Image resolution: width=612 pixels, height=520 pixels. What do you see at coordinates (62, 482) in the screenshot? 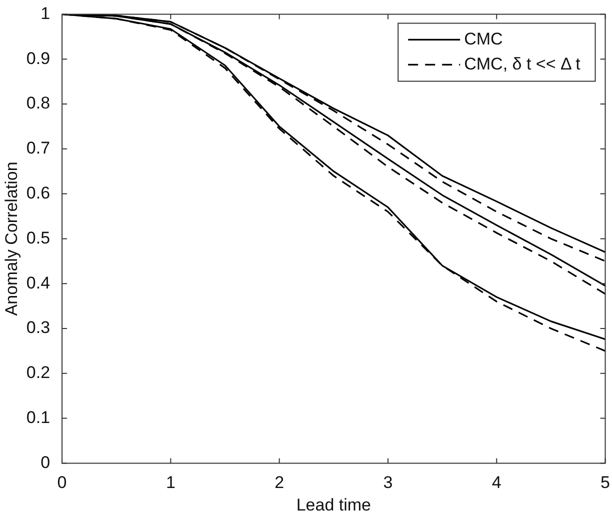
I see `x-tick-label: 0` at bounding box center [62, 482].